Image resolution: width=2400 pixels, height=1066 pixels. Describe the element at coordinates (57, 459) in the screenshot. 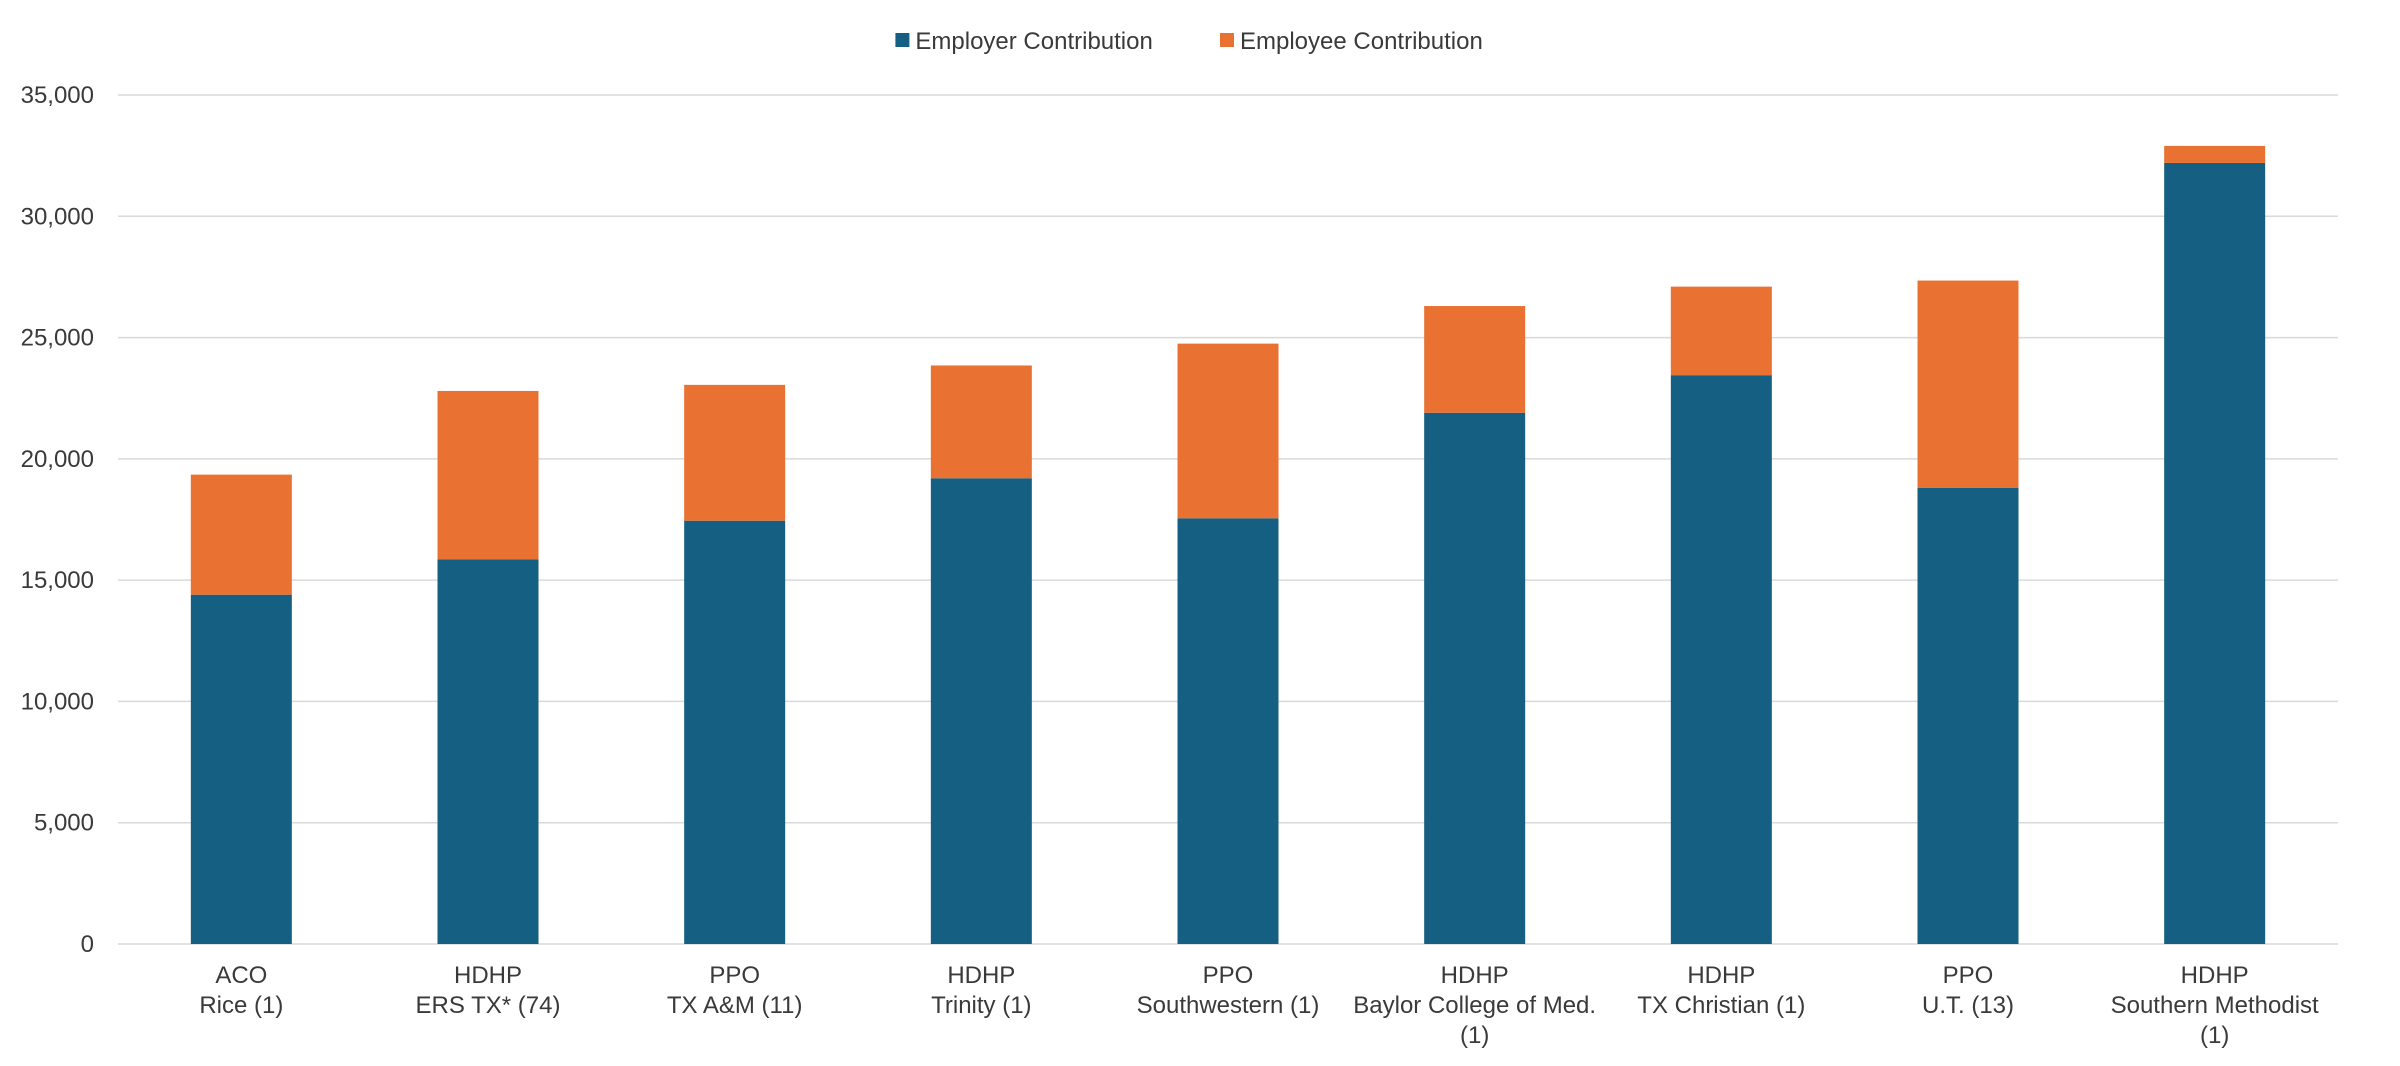

I see `y-tick-label: 20,000` at that location.